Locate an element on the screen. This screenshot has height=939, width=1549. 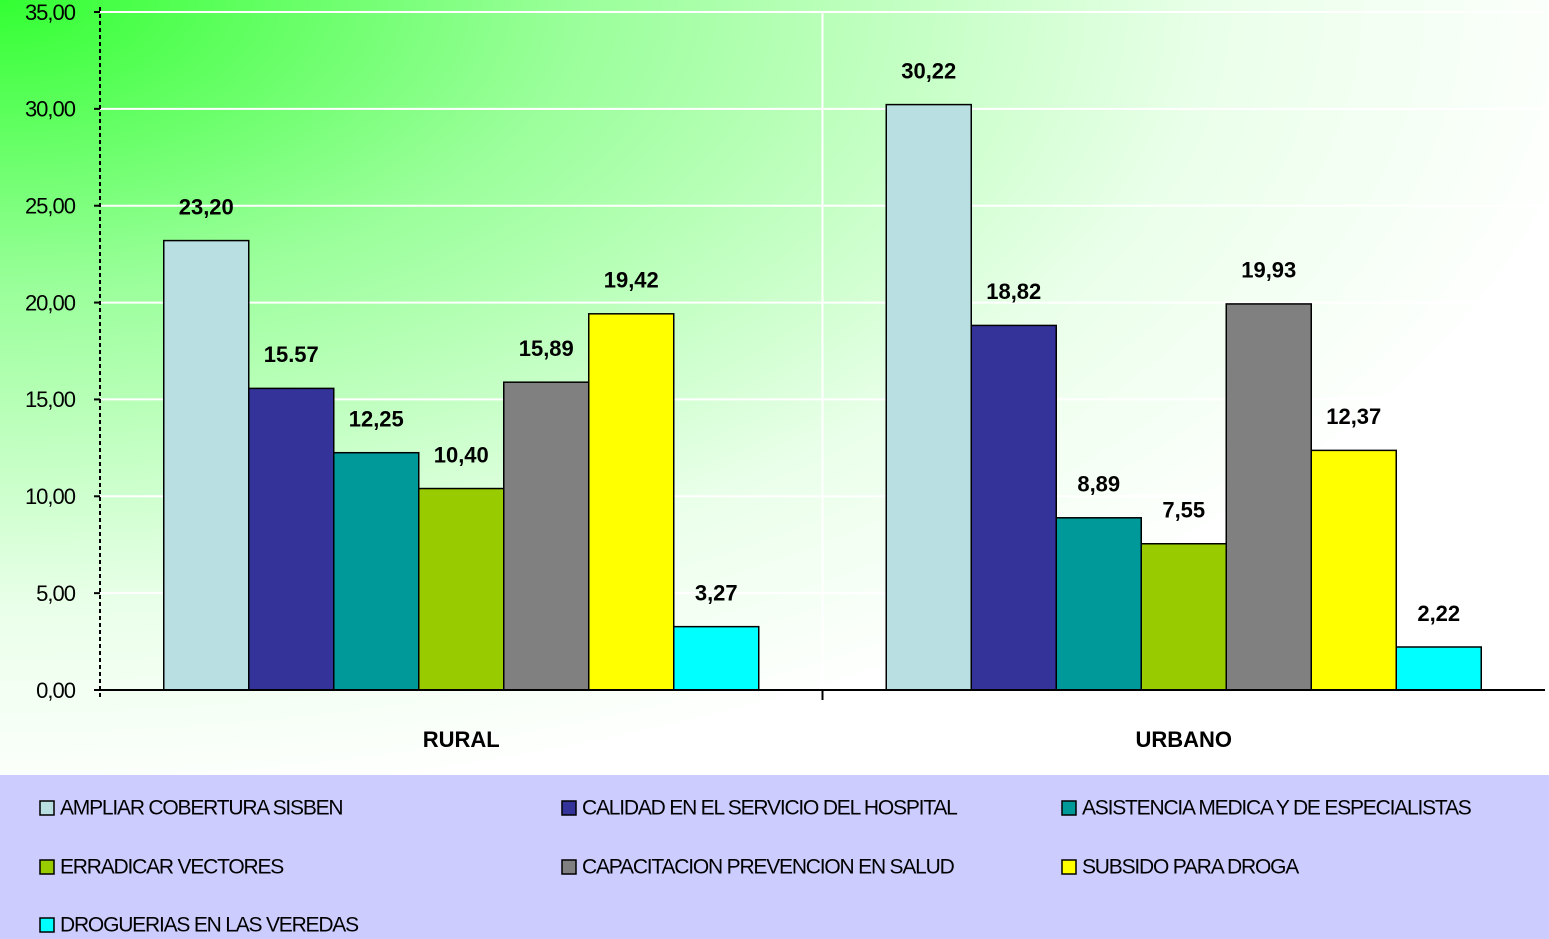
data-label: 19,93 is located at coordinates (1268, 270).